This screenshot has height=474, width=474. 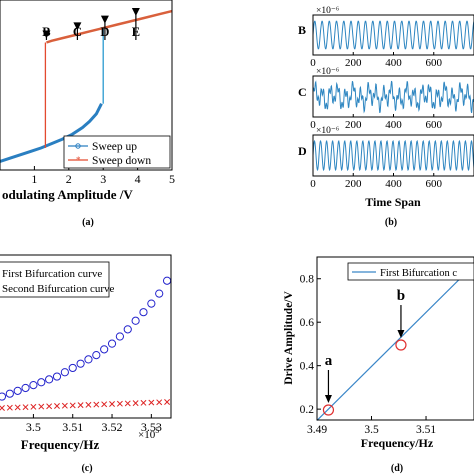 What do you see at coordinates (307, 323) in the screenshot?
I see `y-tick-label: 0.6` at bounding box center [307, 323].